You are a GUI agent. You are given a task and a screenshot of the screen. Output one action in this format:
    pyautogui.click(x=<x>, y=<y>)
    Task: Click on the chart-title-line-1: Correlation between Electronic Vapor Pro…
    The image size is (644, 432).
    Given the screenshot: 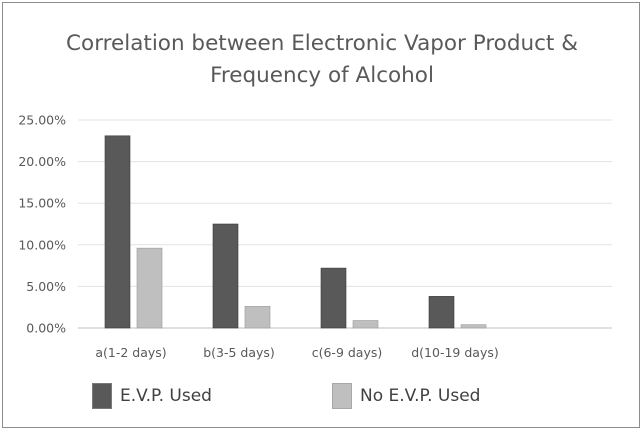 What is the action you would take?
    pyautogui.click(x=322, y=43)
    